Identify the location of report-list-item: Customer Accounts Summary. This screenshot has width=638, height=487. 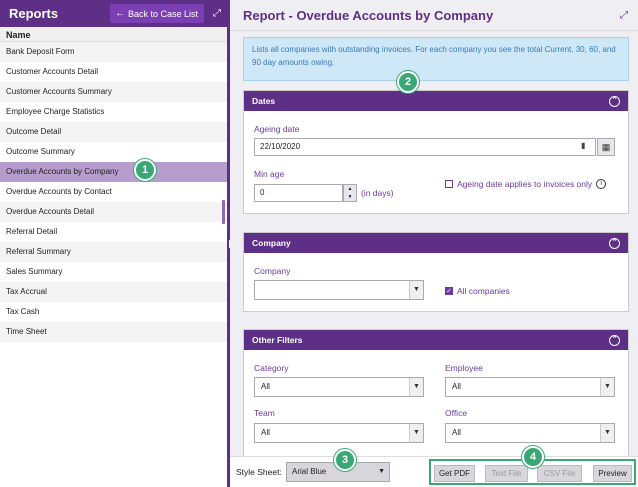
(113, 92).